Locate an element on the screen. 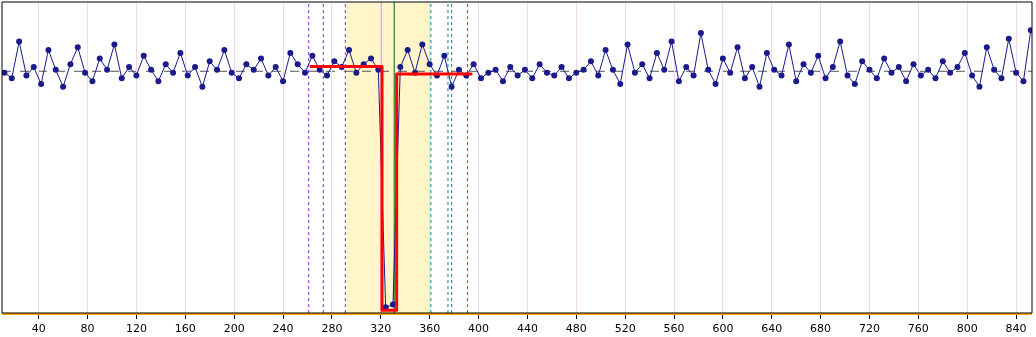  x-tick-label: 560 is located at coordinates (674, 329).